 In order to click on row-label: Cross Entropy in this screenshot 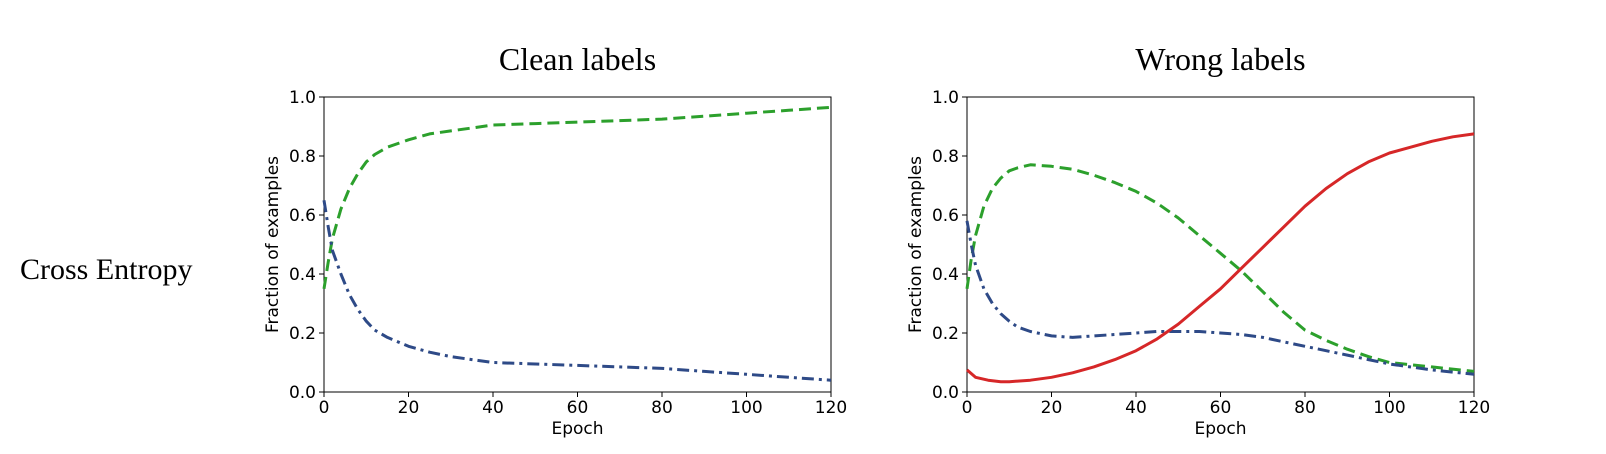, I will do `click(106, 269)`.